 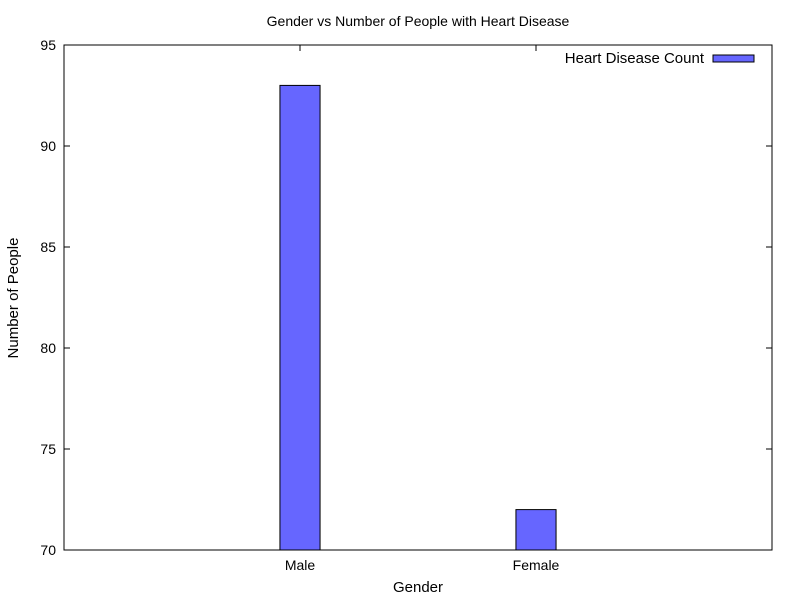 I want to click on y-tick-label: 90, so click(x=48, y=146).